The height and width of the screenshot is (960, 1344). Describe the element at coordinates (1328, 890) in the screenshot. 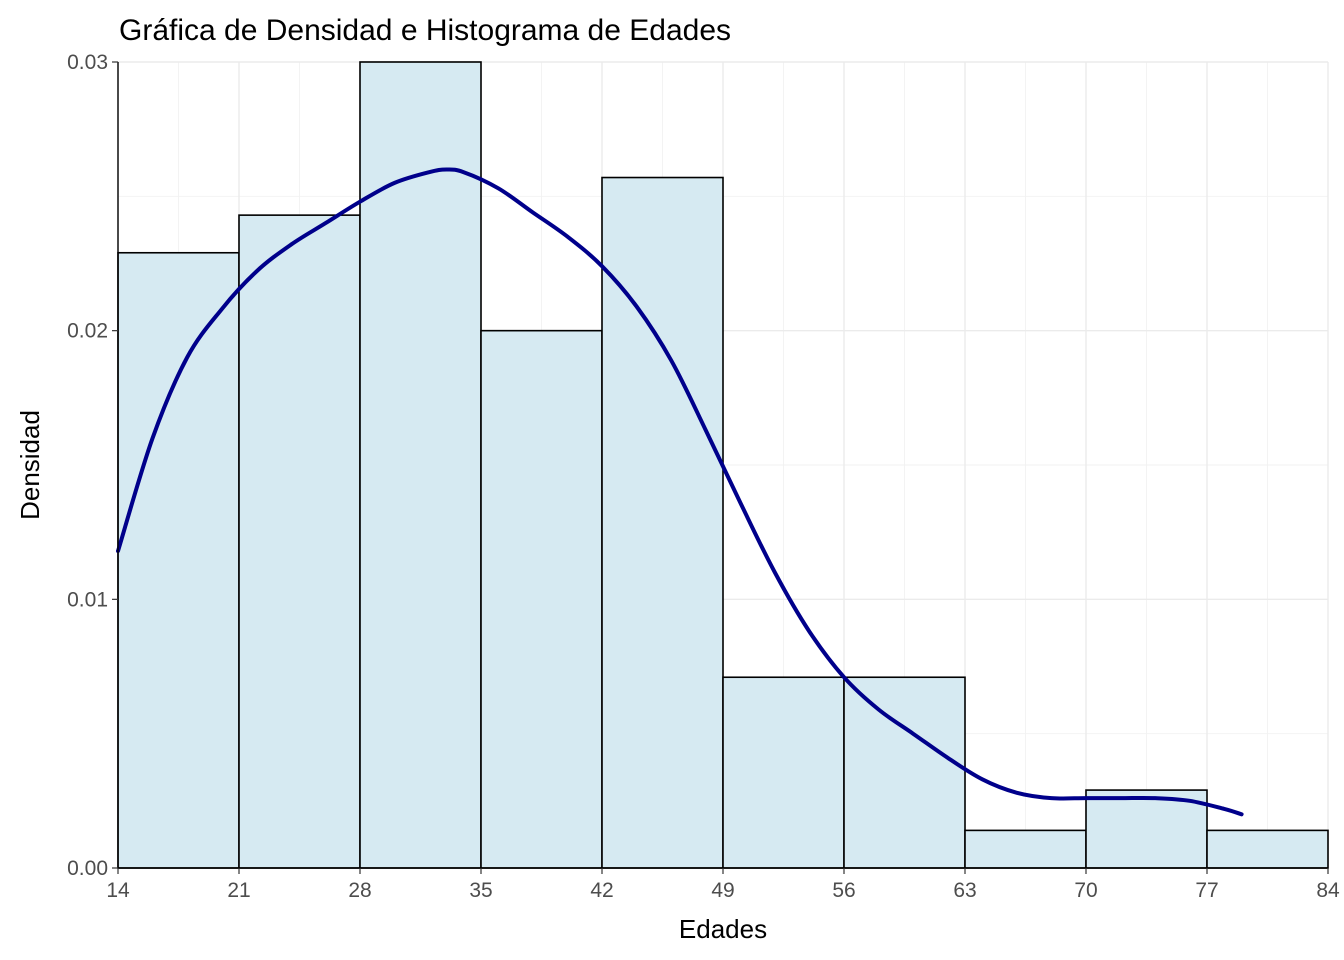

I see `x-tick-label: 84` at that location.